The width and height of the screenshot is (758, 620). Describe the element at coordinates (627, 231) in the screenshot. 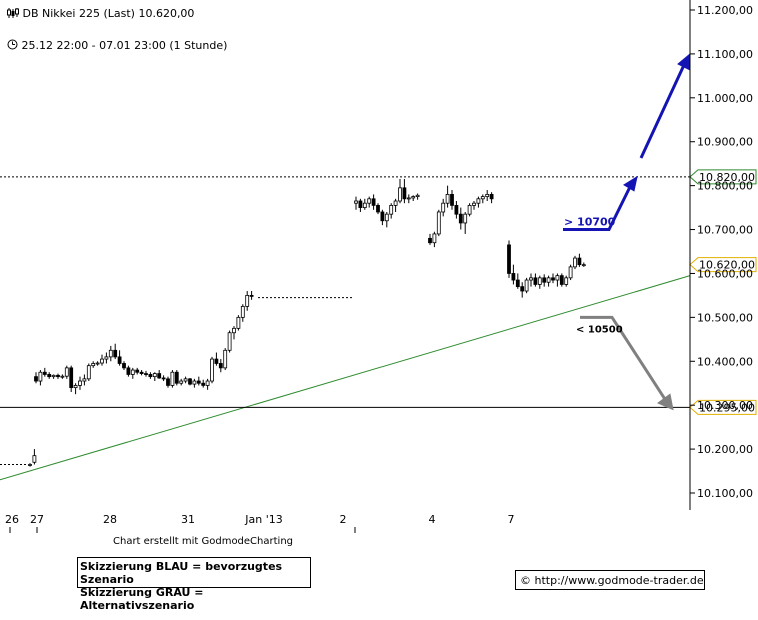

I see `scenario-arrows: > 10700 < 10500` at that location.